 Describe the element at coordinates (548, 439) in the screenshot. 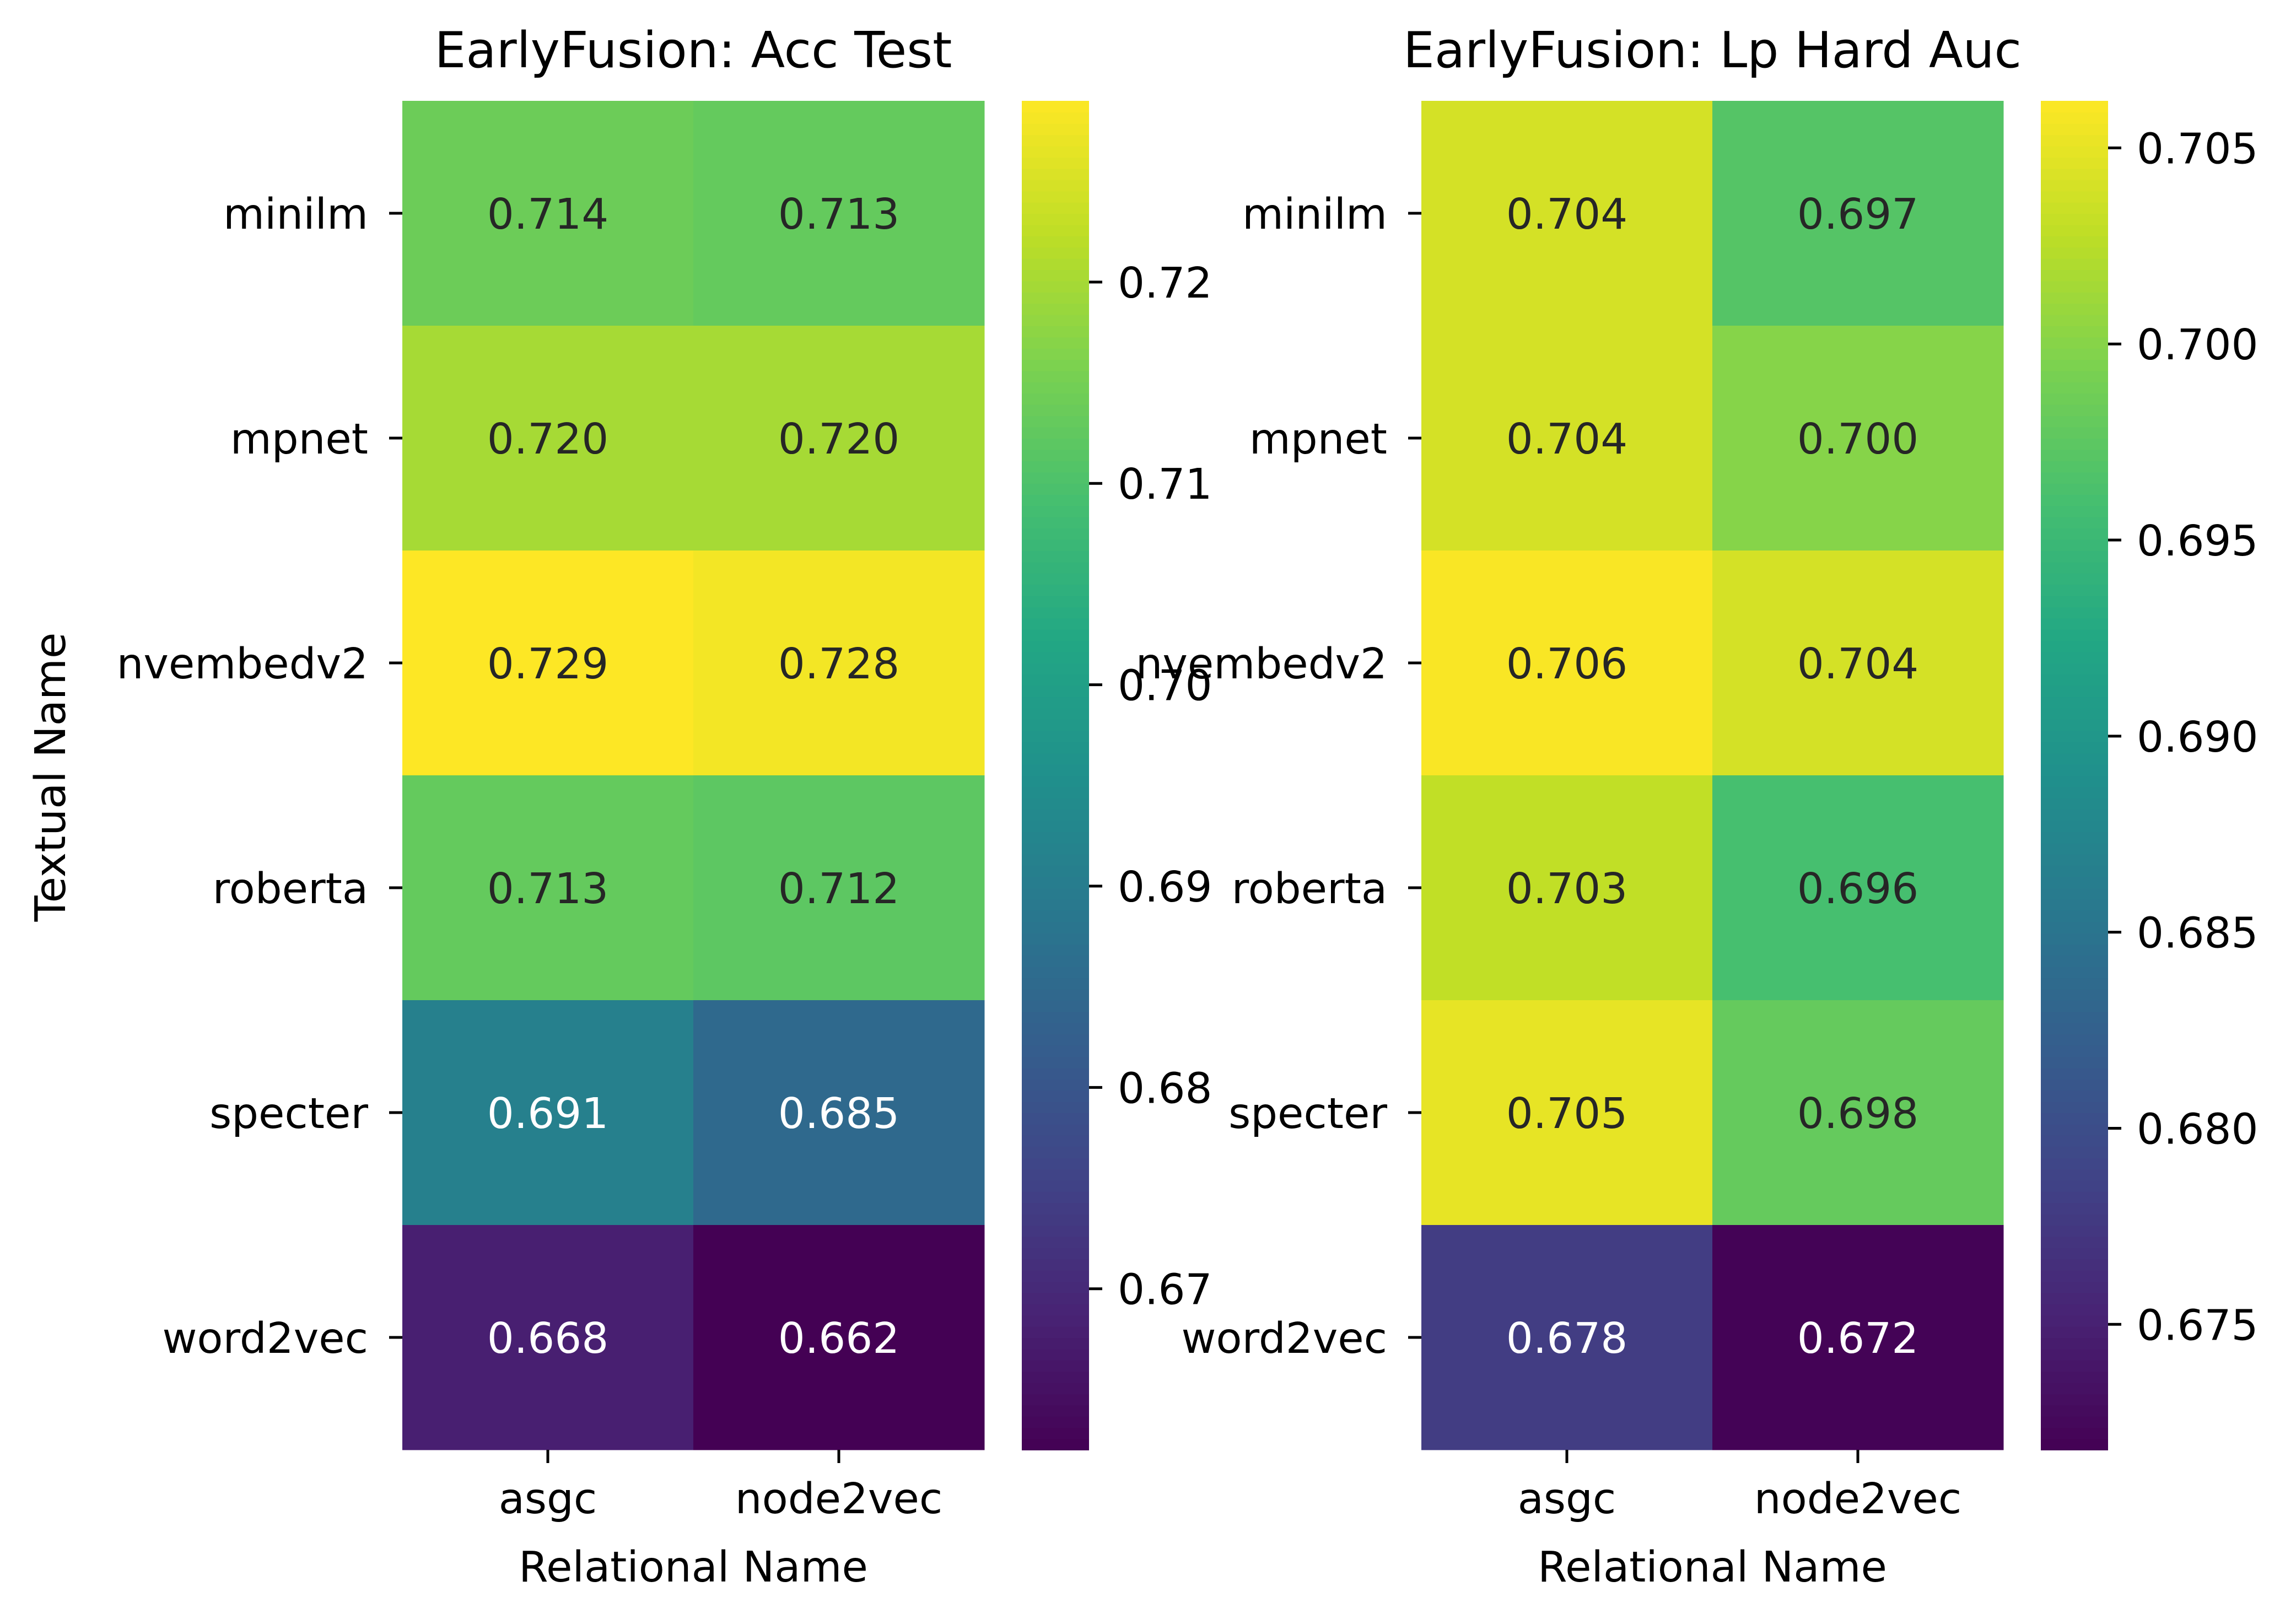

I see `cell-value-label: 0.720` at that location.